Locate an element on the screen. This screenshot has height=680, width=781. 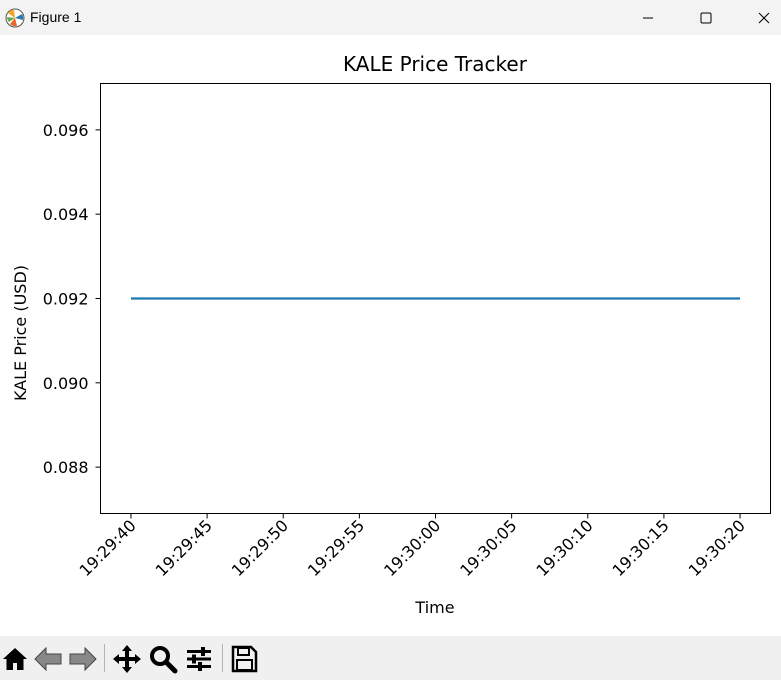
forward-button is located at coordinates (83, 659).